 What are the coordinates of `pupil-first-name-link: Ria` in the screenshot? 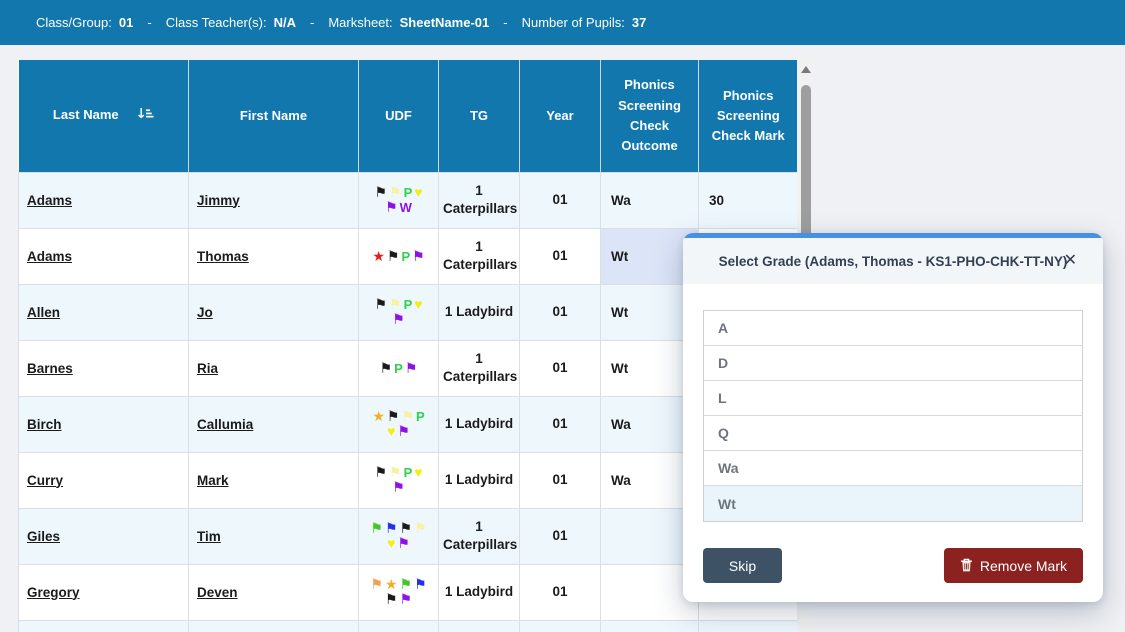 It's located at (208, 368).